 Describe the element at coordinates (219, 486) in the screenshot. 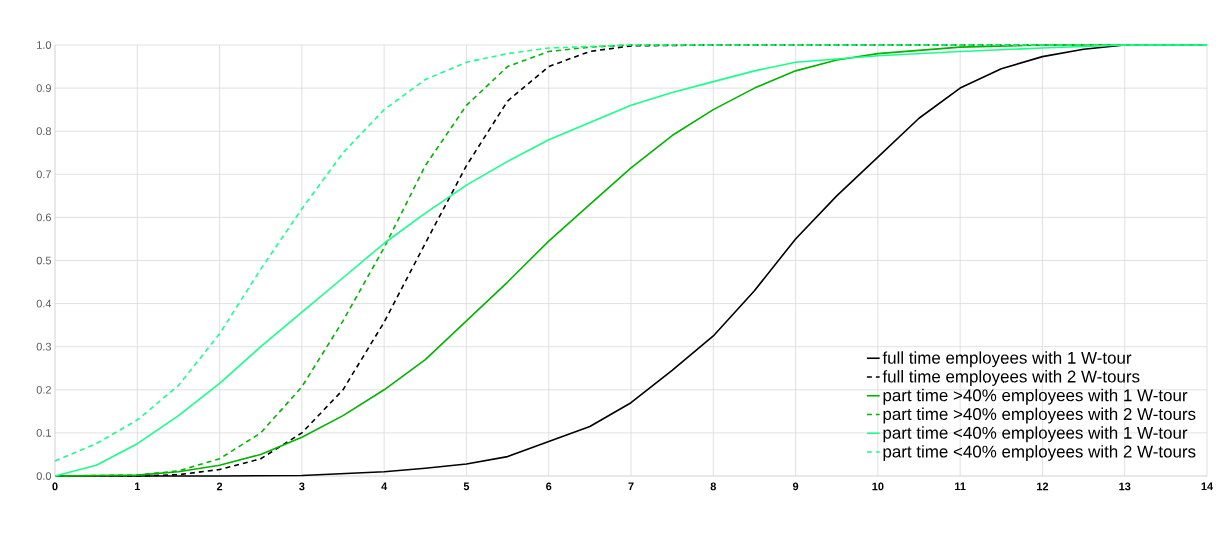

I see `x-tick-label: 2` at that location.